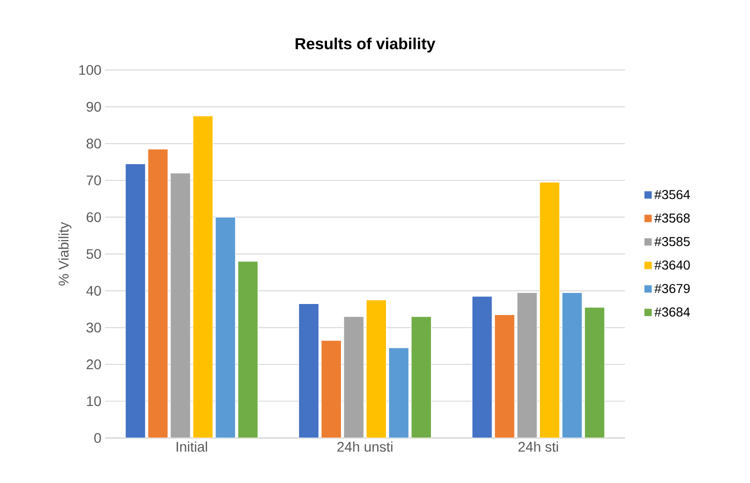 This screenshot has width=750, height=483. Describe the element at coordinates (93, 217) in the screenshot. I see `y-tick-label: 60` at that location.